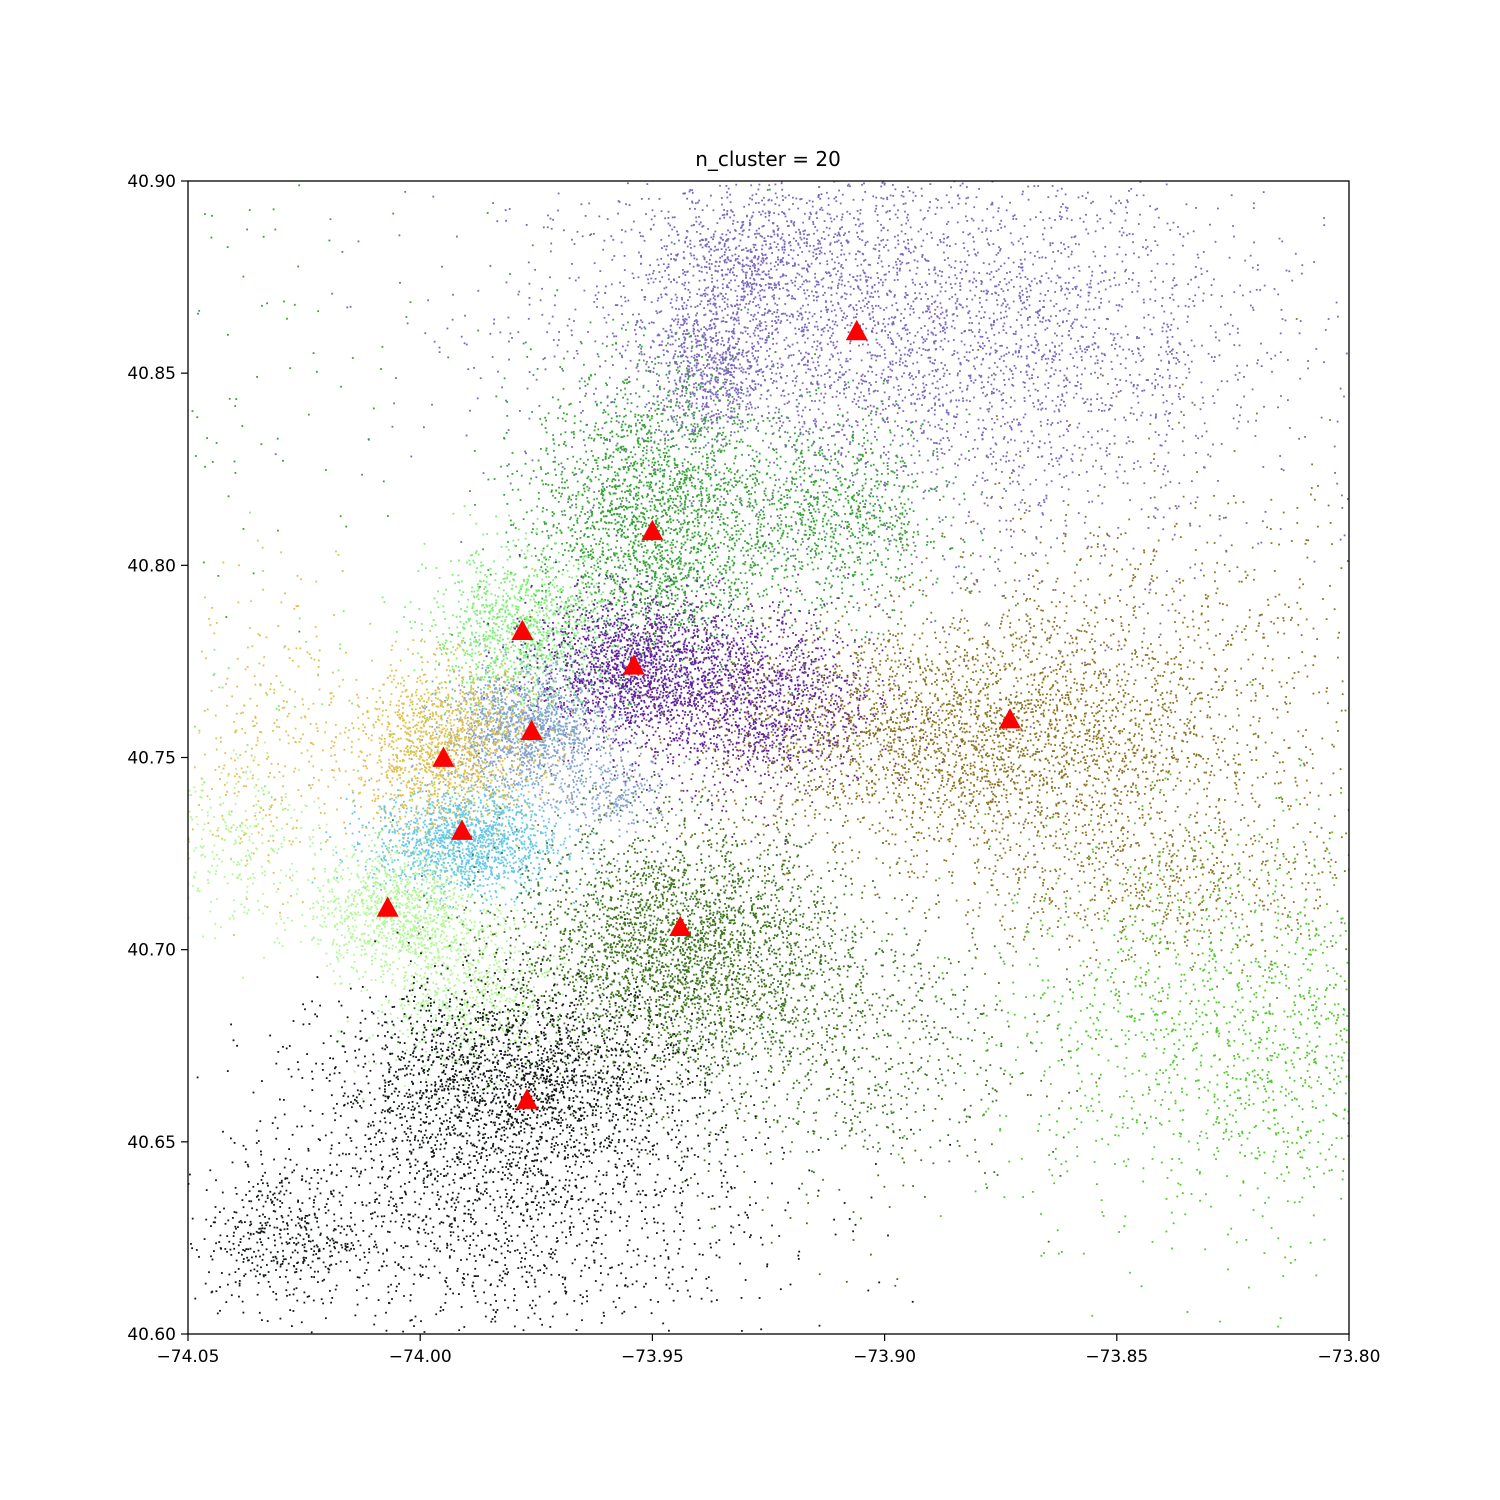  Describe the element at coordinates (151, 182) in the screenshot. I see `y-tick-label-6: 40.90` at that location.